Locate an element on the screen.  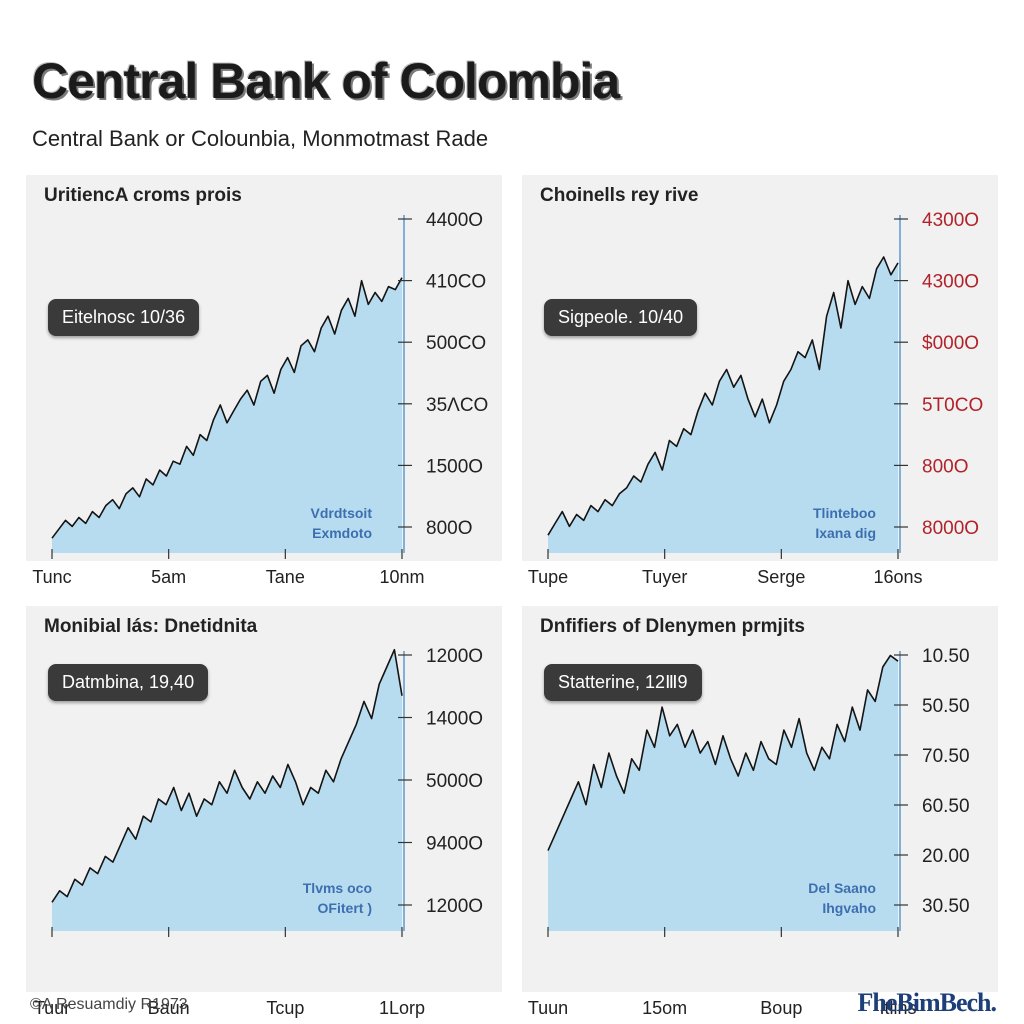
chart-2-x-tick-label: Serge is located at coordinates (781, 577).